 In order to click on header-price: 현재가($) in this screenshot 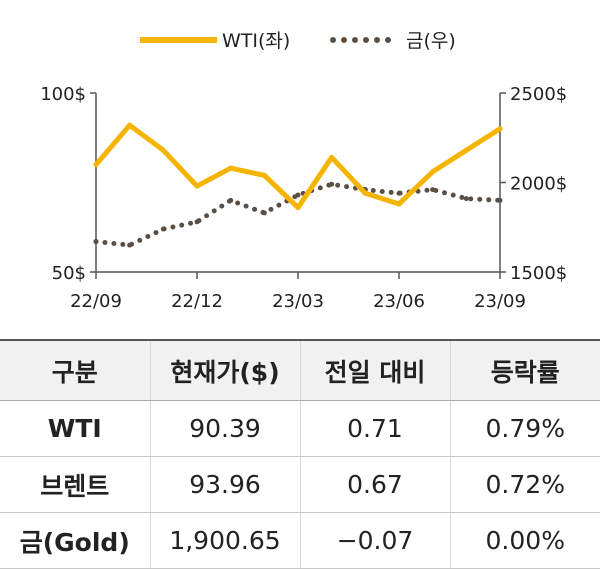, I will do `click(224, 370)`.